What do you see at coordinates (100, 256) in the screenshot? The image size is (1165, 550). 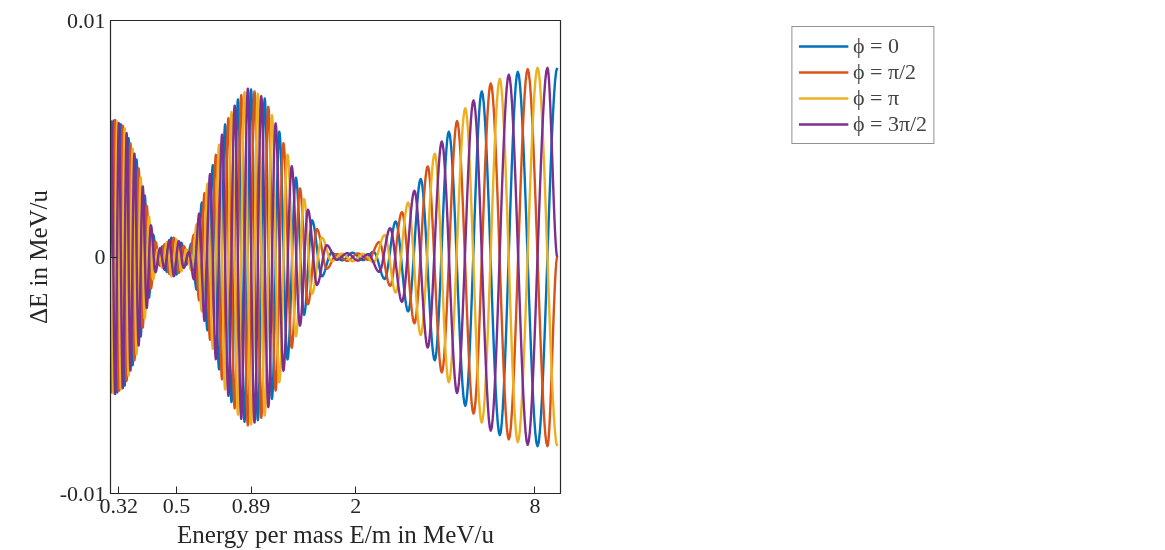 I see `y-tick-label: 0` at bounding box center [100, 256].